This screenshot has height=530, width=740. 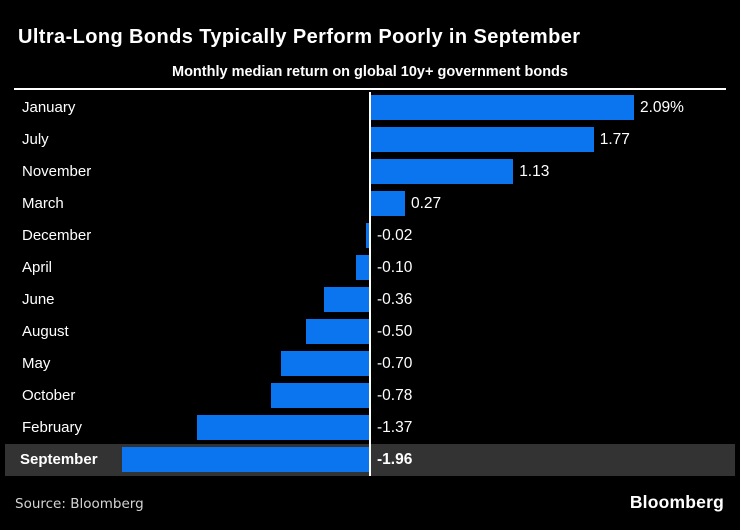 What do you see at coordinates (35, 139) in the screenshot?
I see `category-label: July` at bounding box center [35, 139].